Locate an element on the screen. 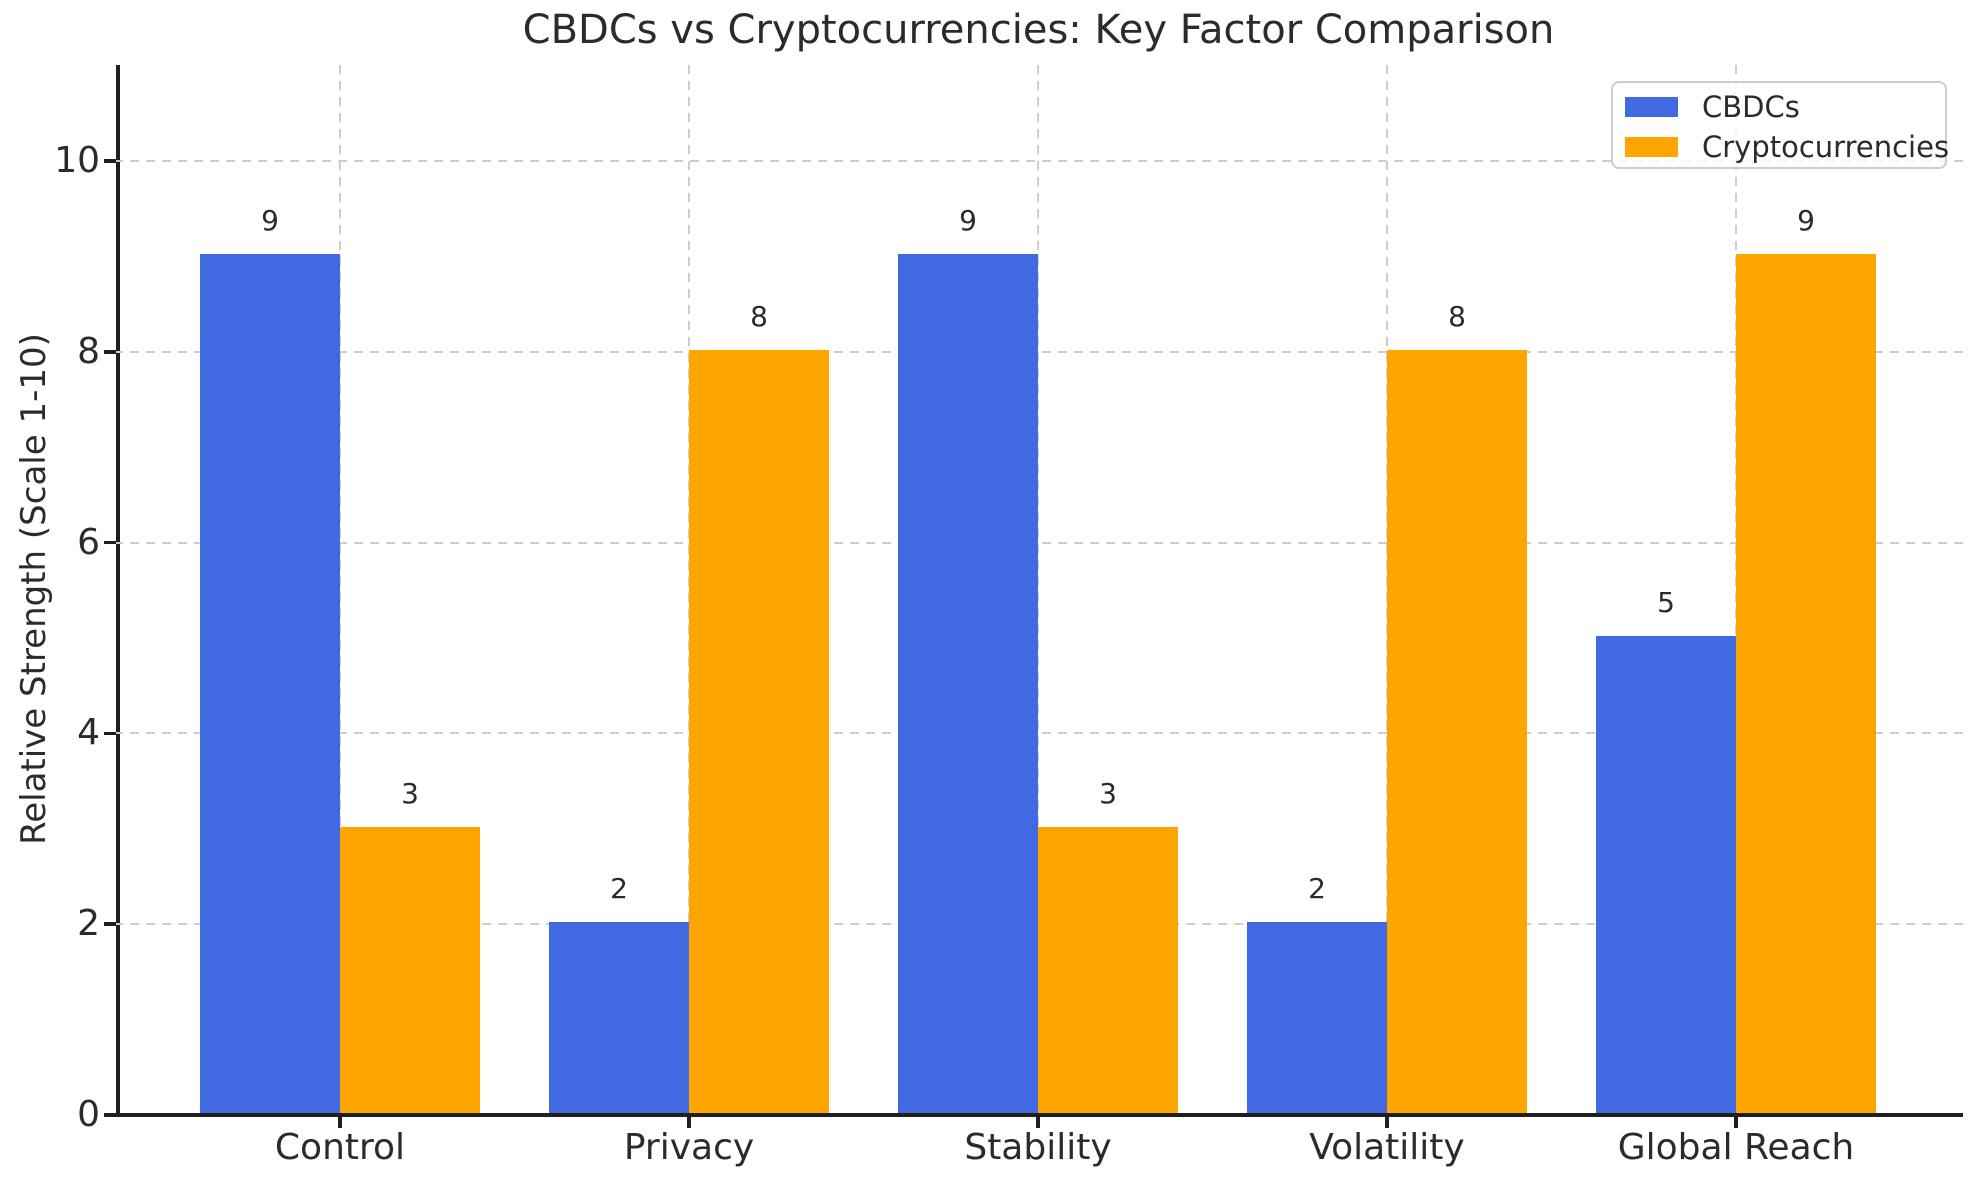 This screenshot has width=1979, height=1180. y-tick-label-0: 0 is located at coordinates (88, 1114).